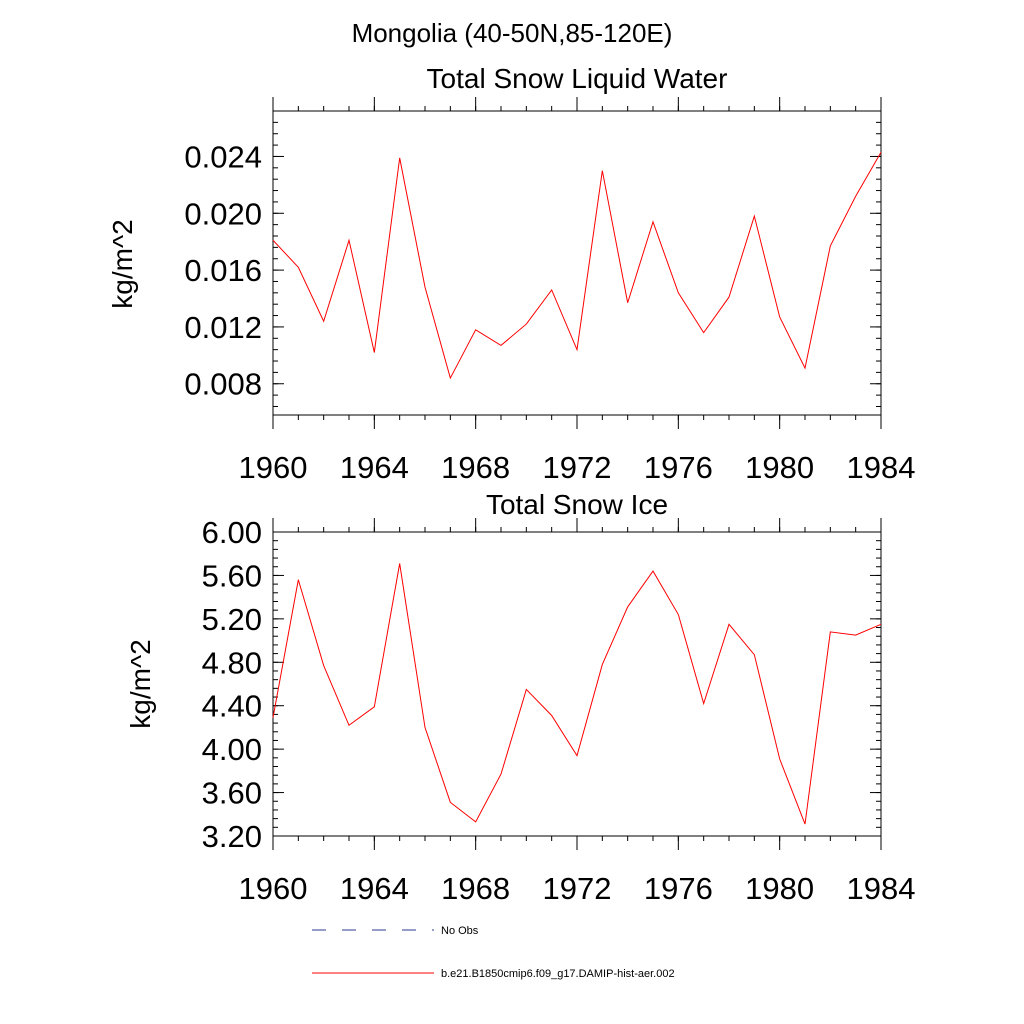  Describe the element at coordinates (232, 619) in the screenshot. I see `y-tick-label: 5.20` at that location.